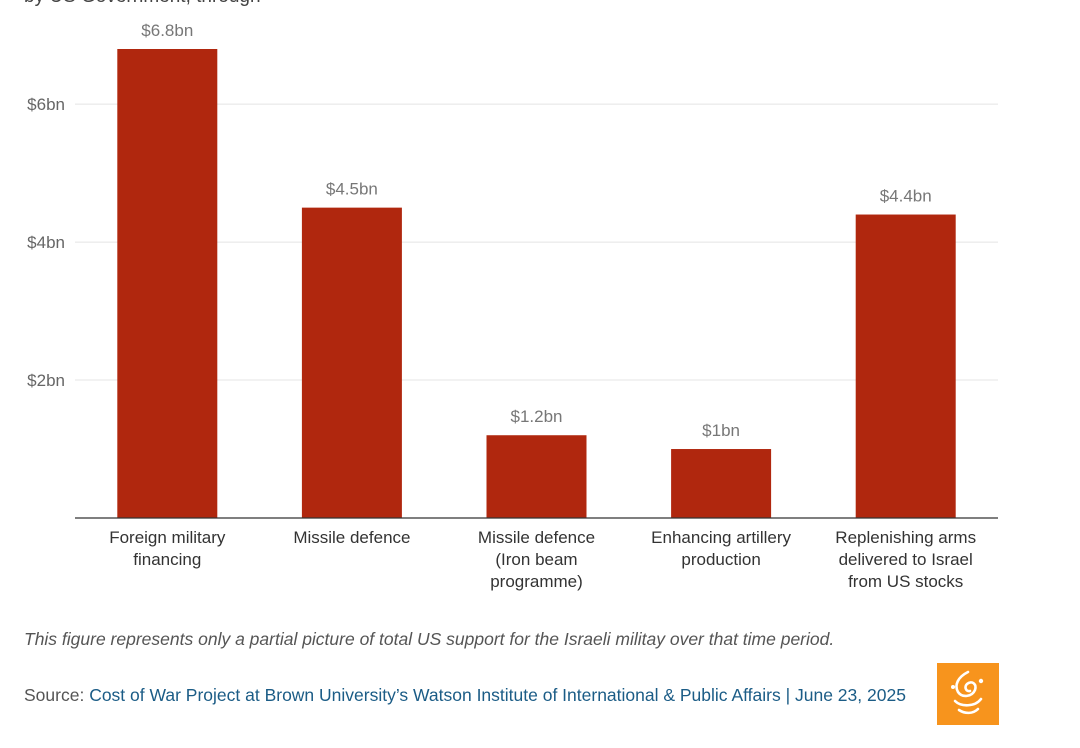 The height and width of the screenshot is (748, 1080). Describe the element at coordinates (46, 104) in the screenshot. I see `y-tick-label: $6bn` at that location.